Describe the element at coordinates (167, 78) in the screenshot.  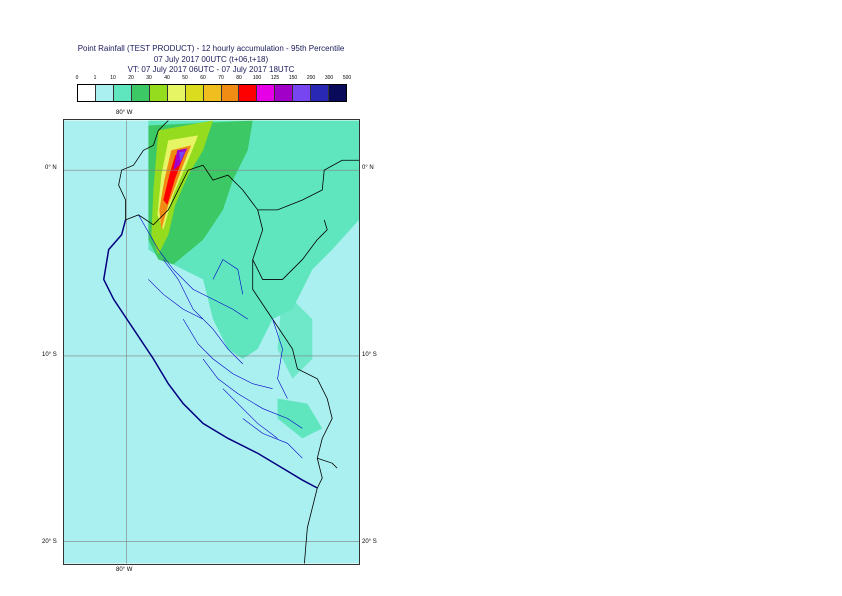
I see `legend-tick-label: 40` at that location.